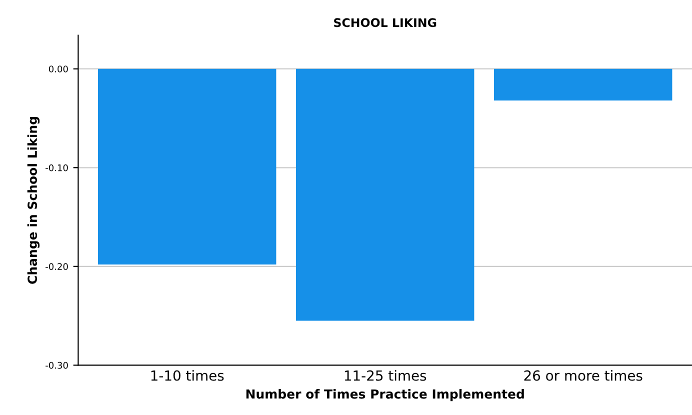 This screenshot has width=692, height=415. I want to click on x-tick-label: 1-10 times, so click(187, 375).